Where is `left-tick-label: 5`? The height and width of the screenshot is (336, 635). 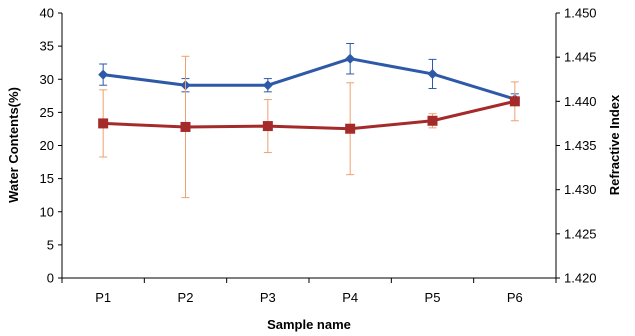 left-tick-label: 5 is located at coordinates (50, 244).